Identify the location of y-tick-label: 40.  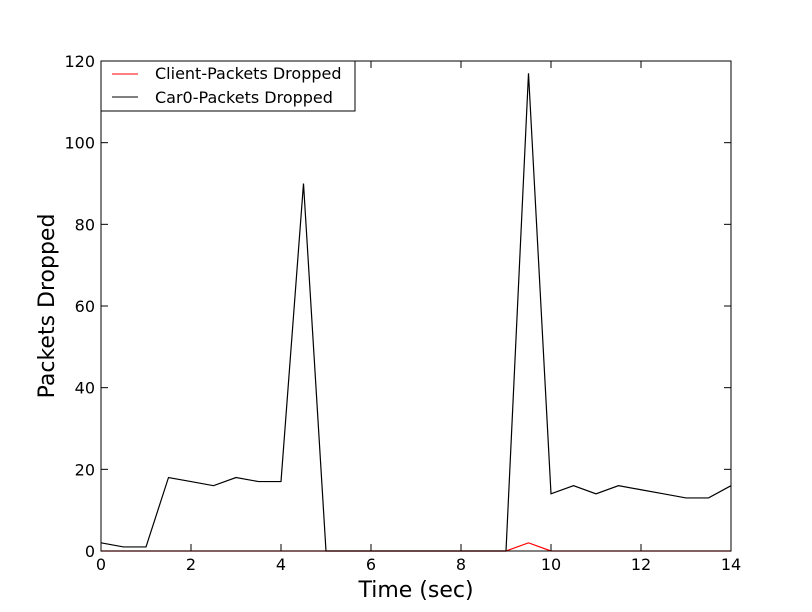
(85, 388).